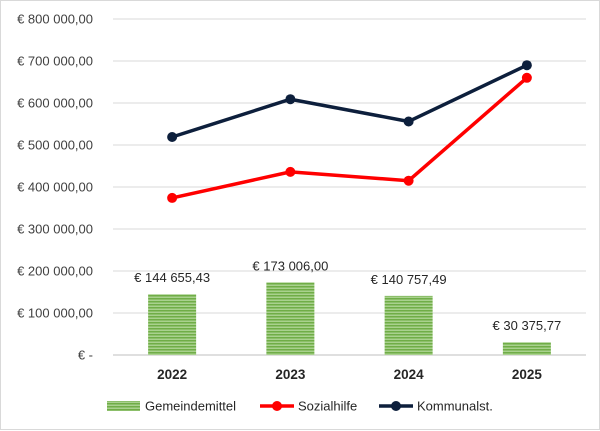  Describe the element at coordinates (349, 374) in the screenshot. I see `x-axis-ticks: 2022 2023 2024 2025` at that location.